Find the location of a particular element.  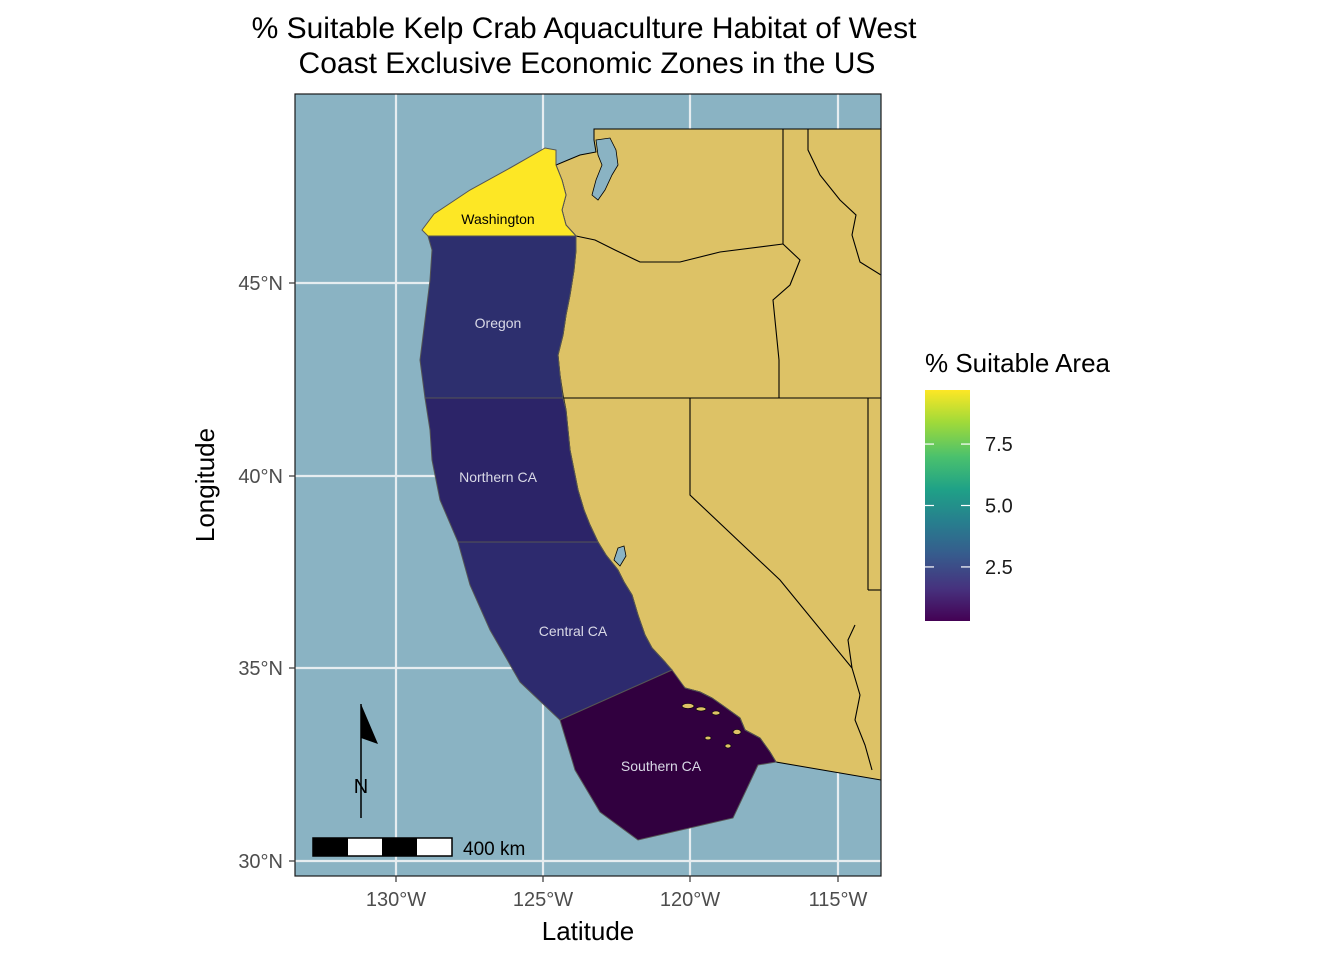

y-axis-title: Longitude is located at coordinates (205, 485).